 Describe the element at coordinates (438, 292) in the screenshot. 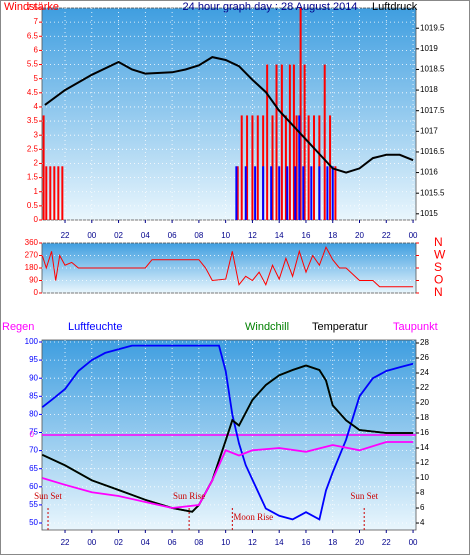

I see `y2-tick-label: N` at that location.